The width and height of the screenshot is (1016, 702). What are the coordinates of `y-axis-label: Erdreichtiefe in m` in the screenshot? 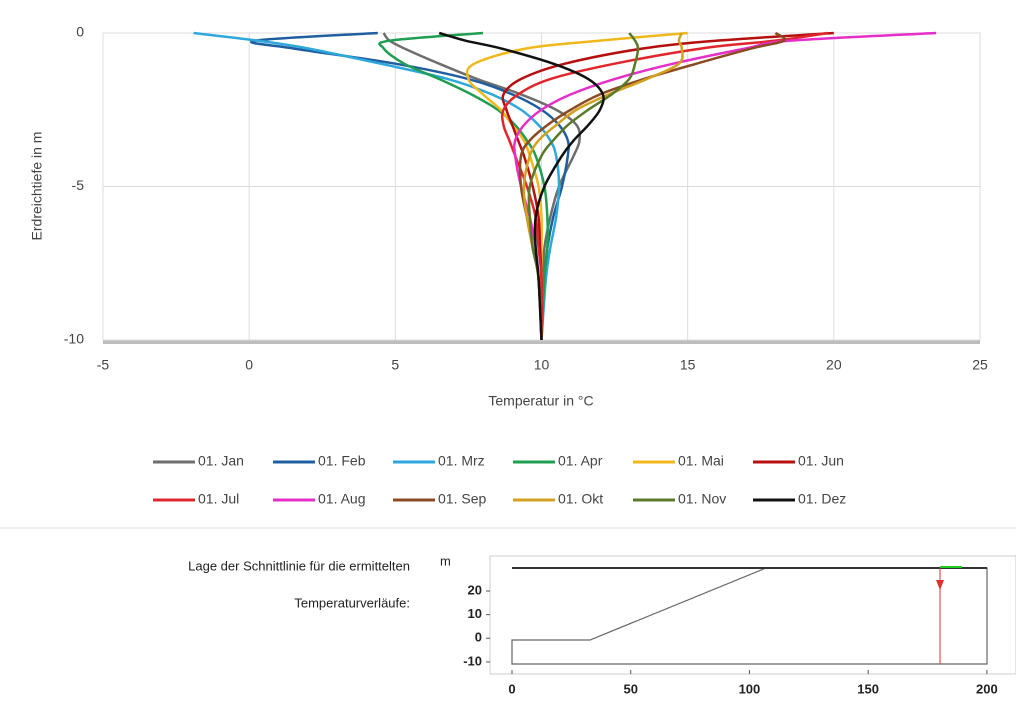 It's located at (37, 186).